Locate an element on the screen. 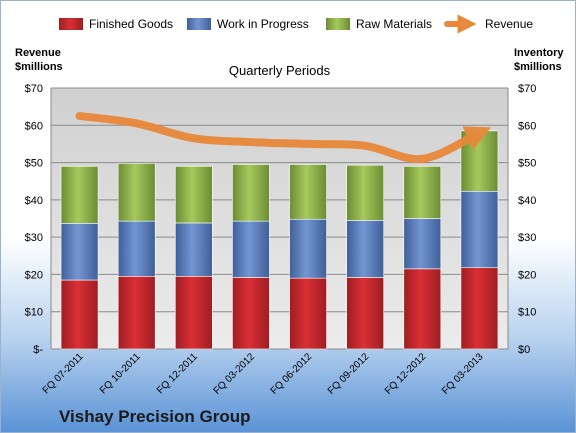  left-axis-title-line1: Revenue is located at coordinates (38, 53).